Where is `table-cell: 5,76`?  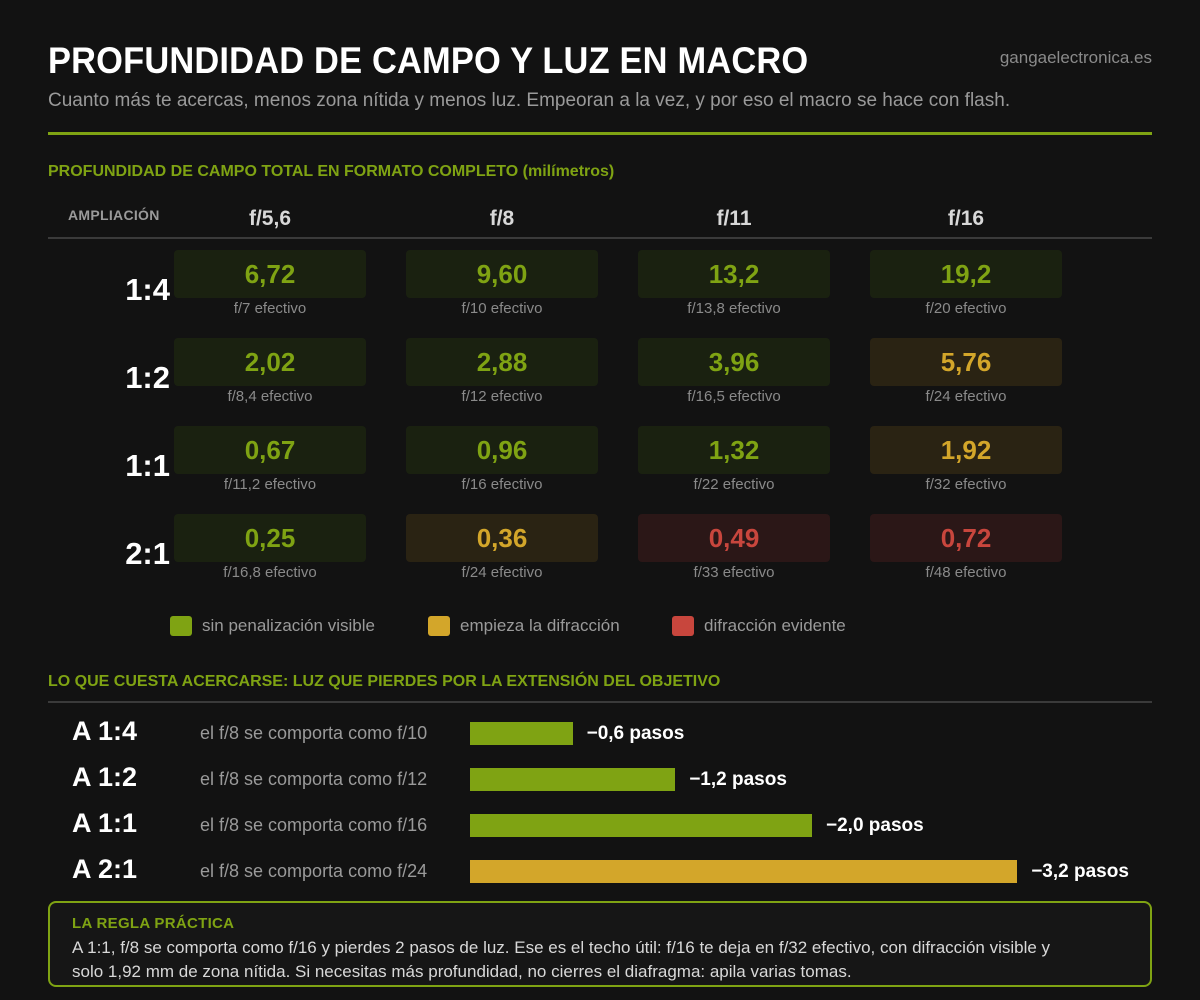 table-cell: 5,76 is located at coordinates (966, 362).